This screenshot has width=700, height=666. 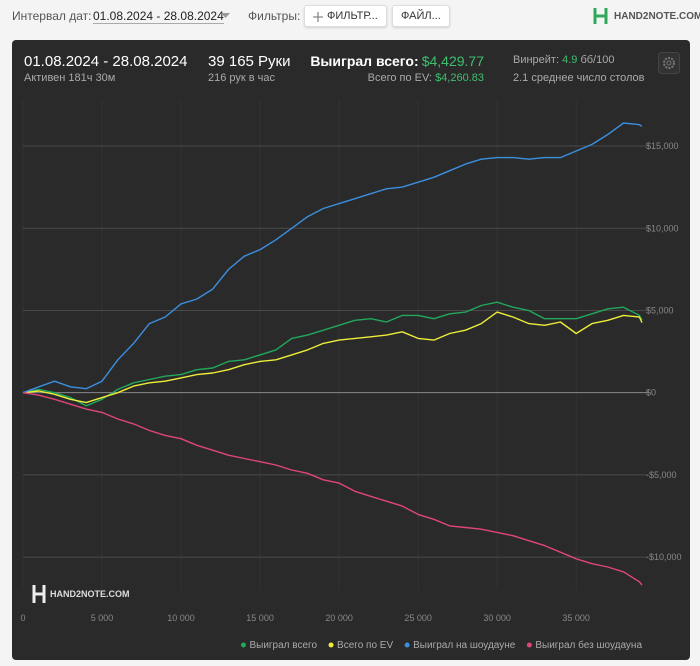 What do you see at coordinates (249, 61) in the screenshot?
I see `hands: 39 165 Руки` at bounding box center [249, 61].